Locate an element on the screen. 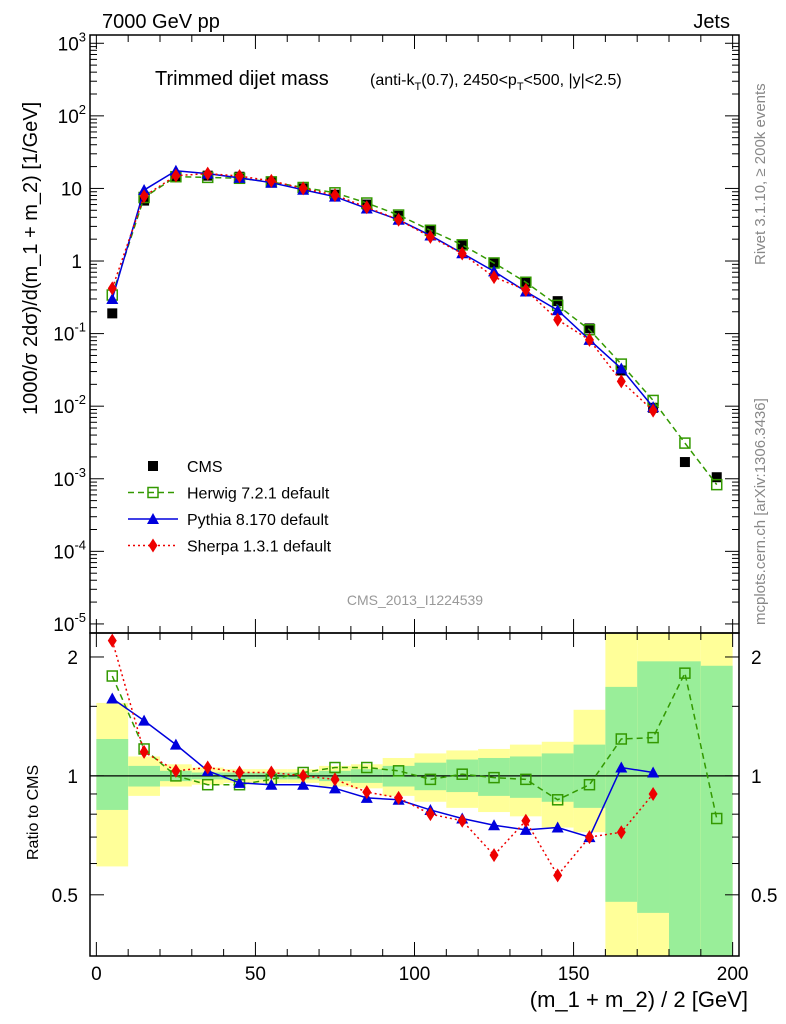  y-tick-label-main: 10⁻⁴ is located at coordinates (69, 550).